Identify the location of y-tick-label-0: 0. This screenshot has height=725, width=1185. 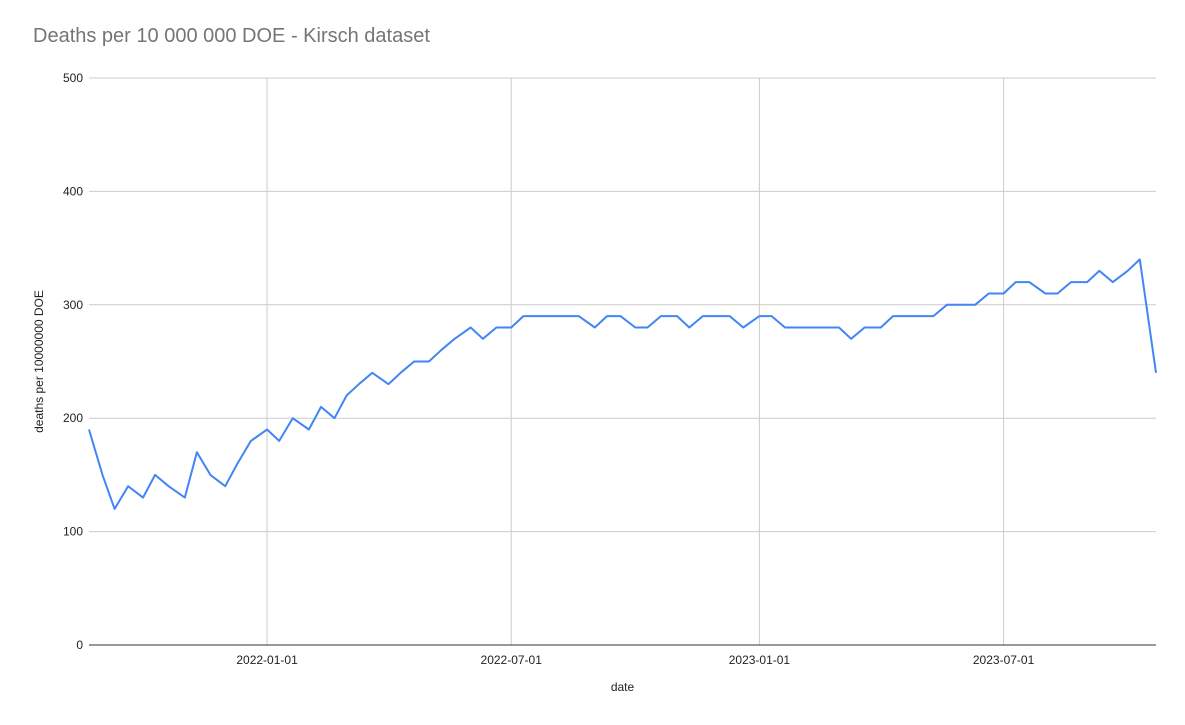
(79, 645).